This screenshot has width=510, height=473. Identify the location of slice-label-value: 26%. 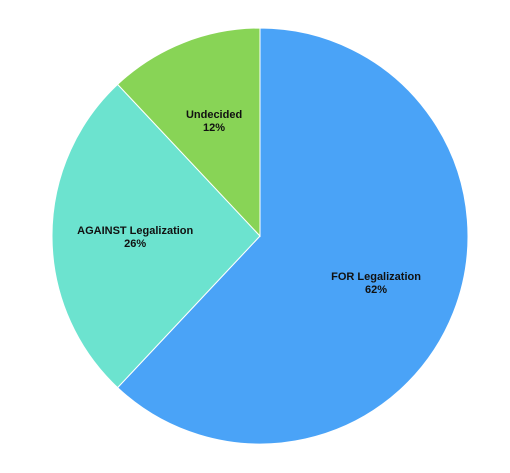
(135, 244).